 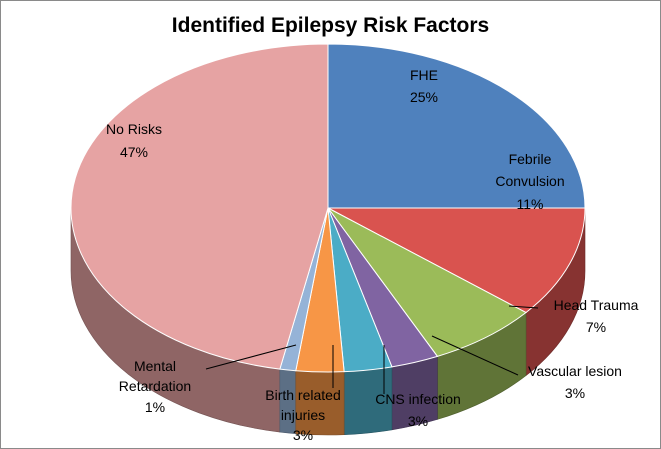 I want to click on slice-label-mental-retardation: Mental, so click(x=155, y=366).